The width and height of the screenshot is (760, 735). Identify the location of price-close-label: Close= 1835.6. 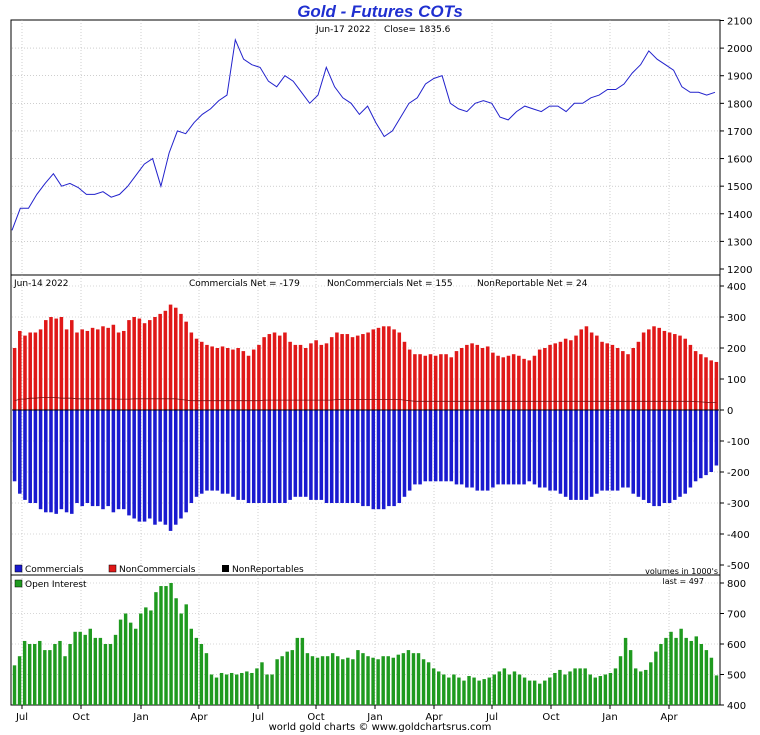
(417, 30).